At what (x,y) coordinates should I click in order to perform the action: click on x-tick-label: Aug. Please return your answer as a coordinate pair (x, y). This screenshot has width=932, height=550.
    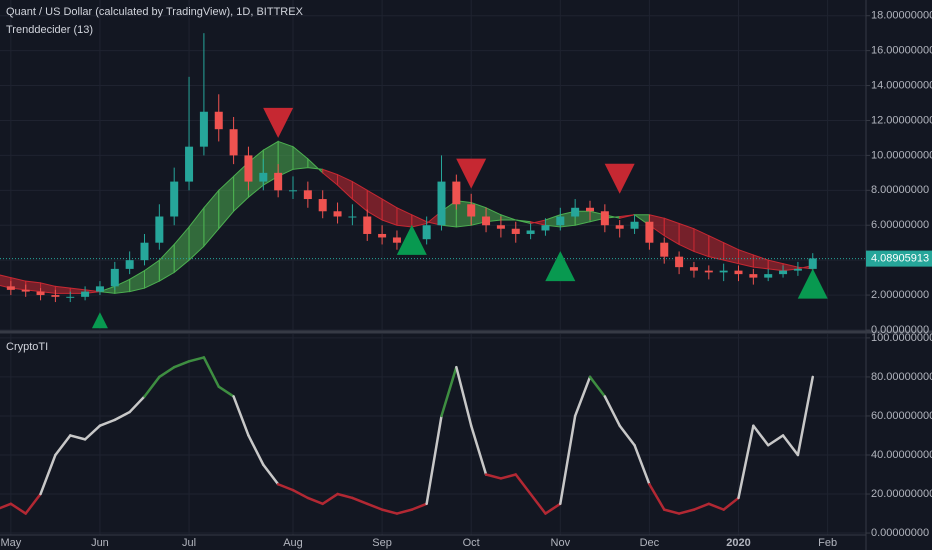
    Looking at the image, I should click on (293, 543).